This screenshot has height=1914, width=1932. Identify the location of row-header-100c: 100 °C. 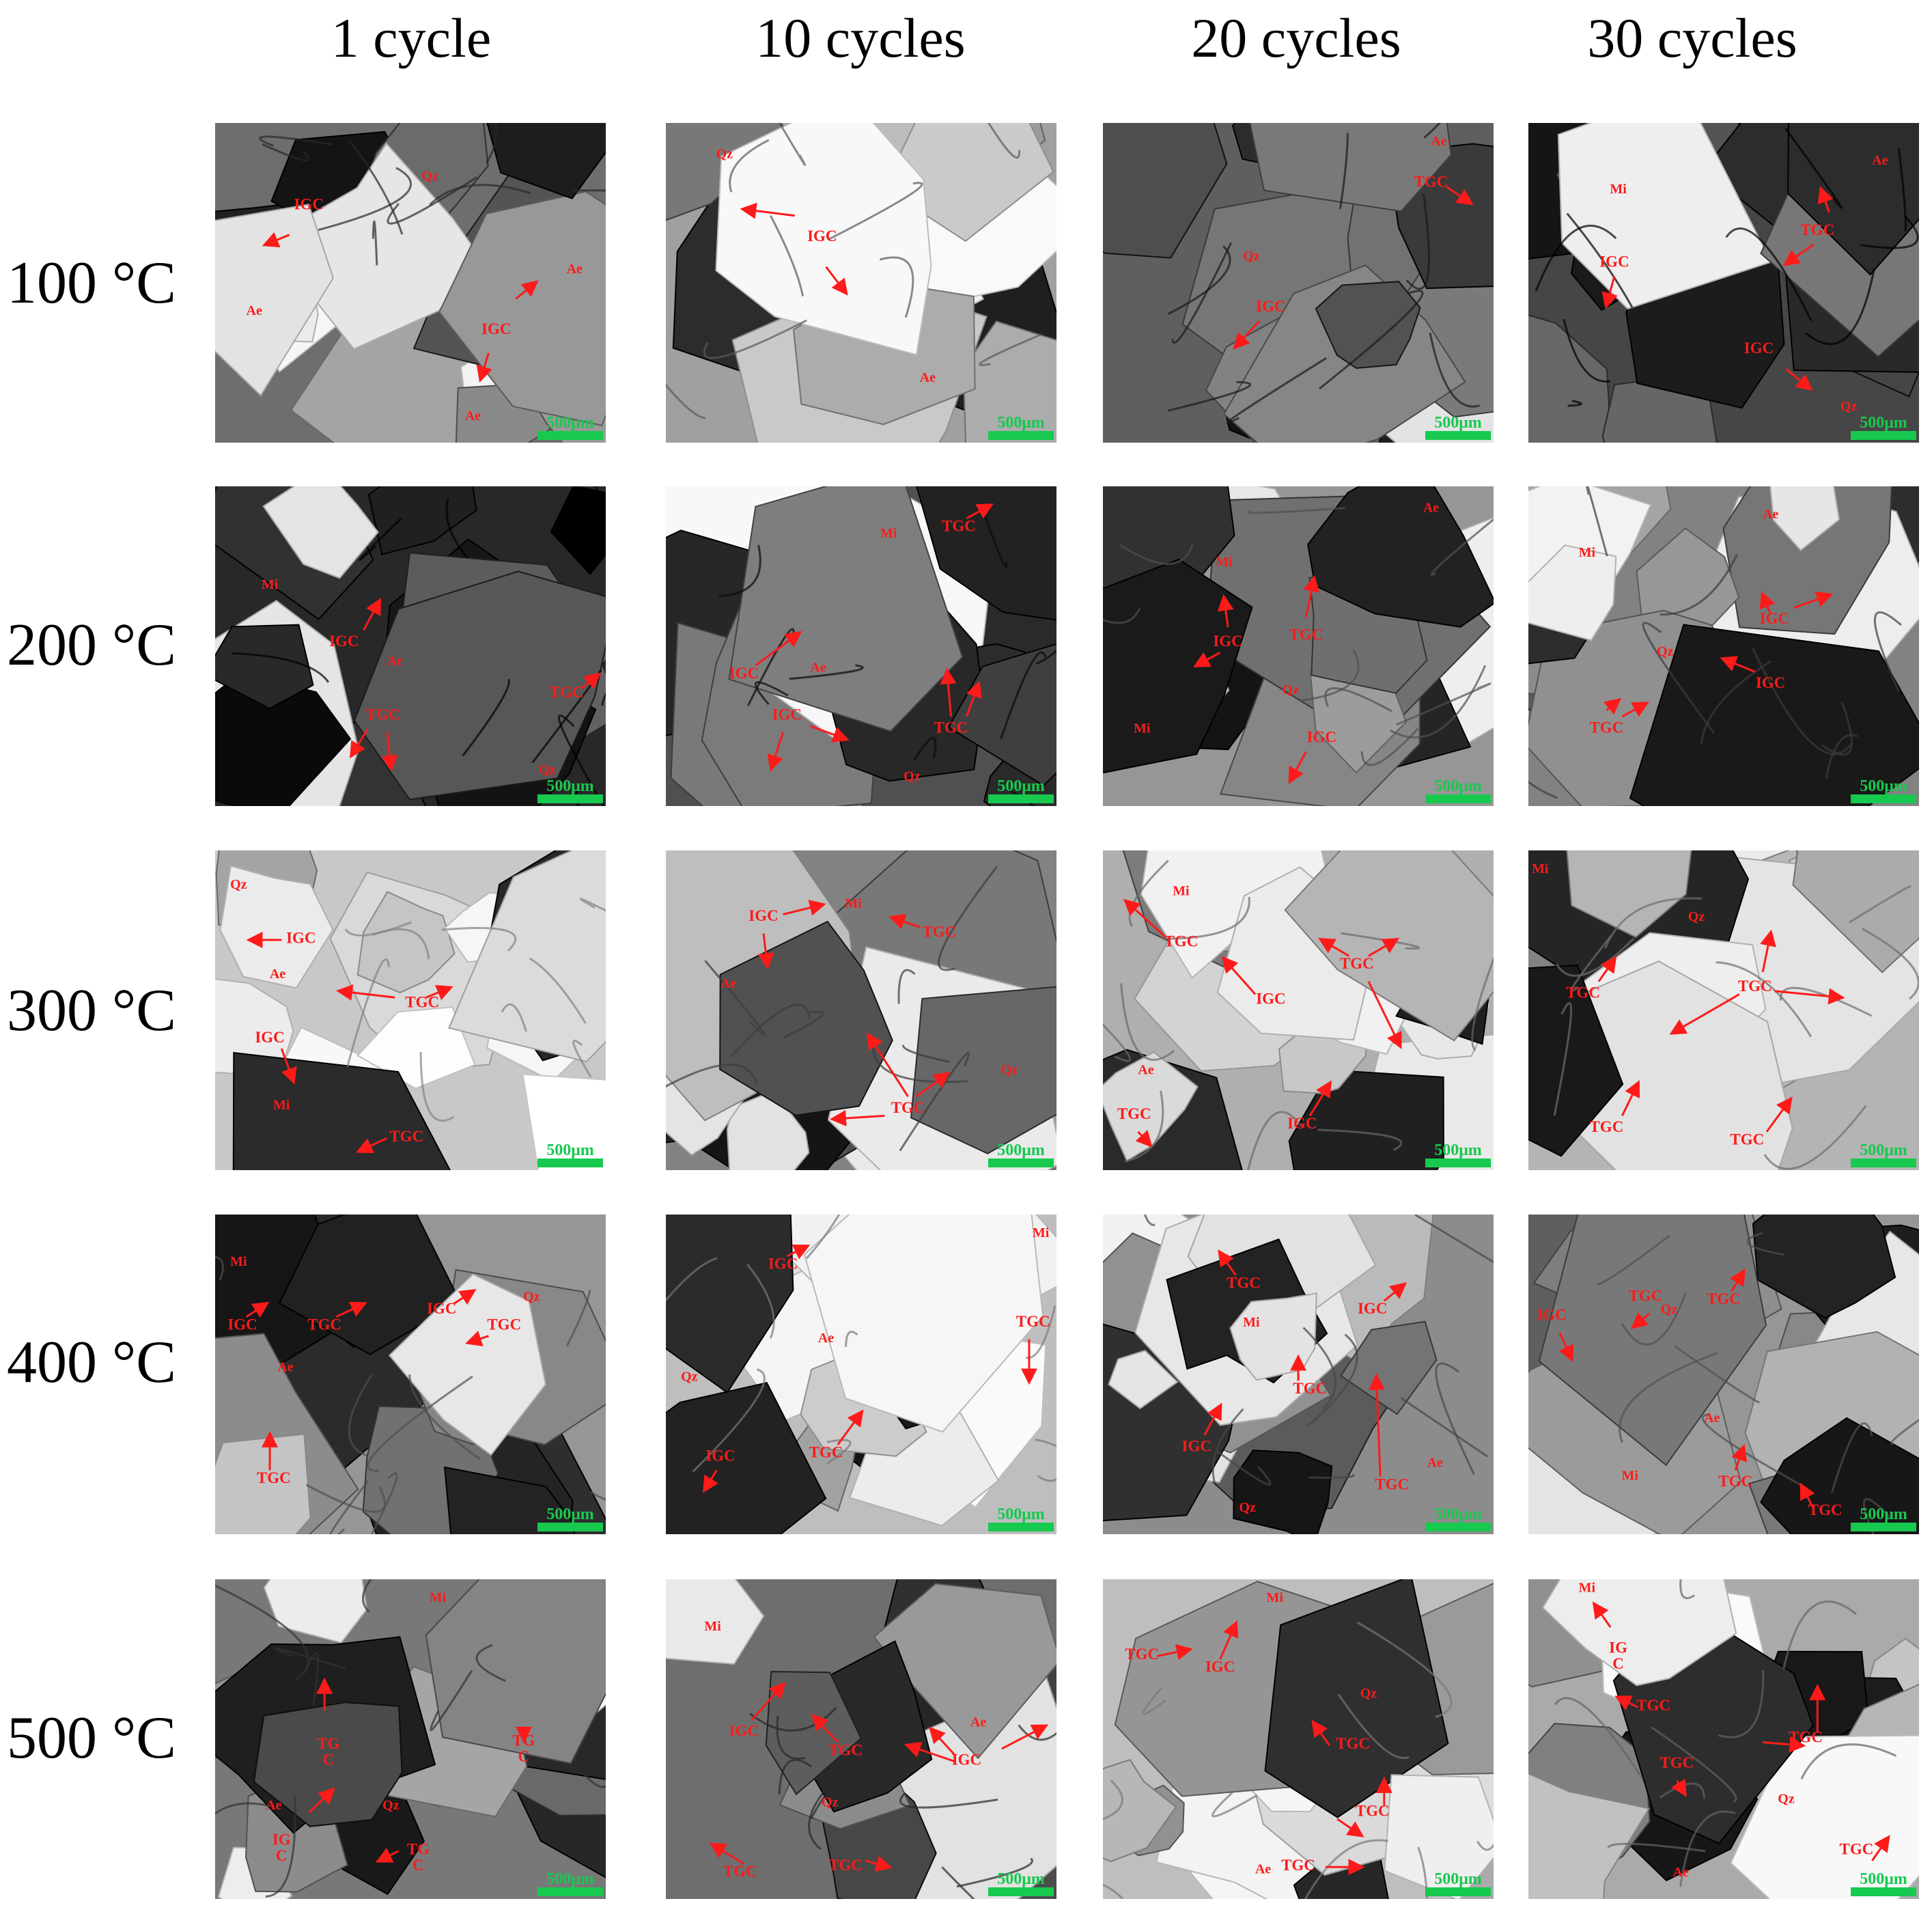
(92, 283).